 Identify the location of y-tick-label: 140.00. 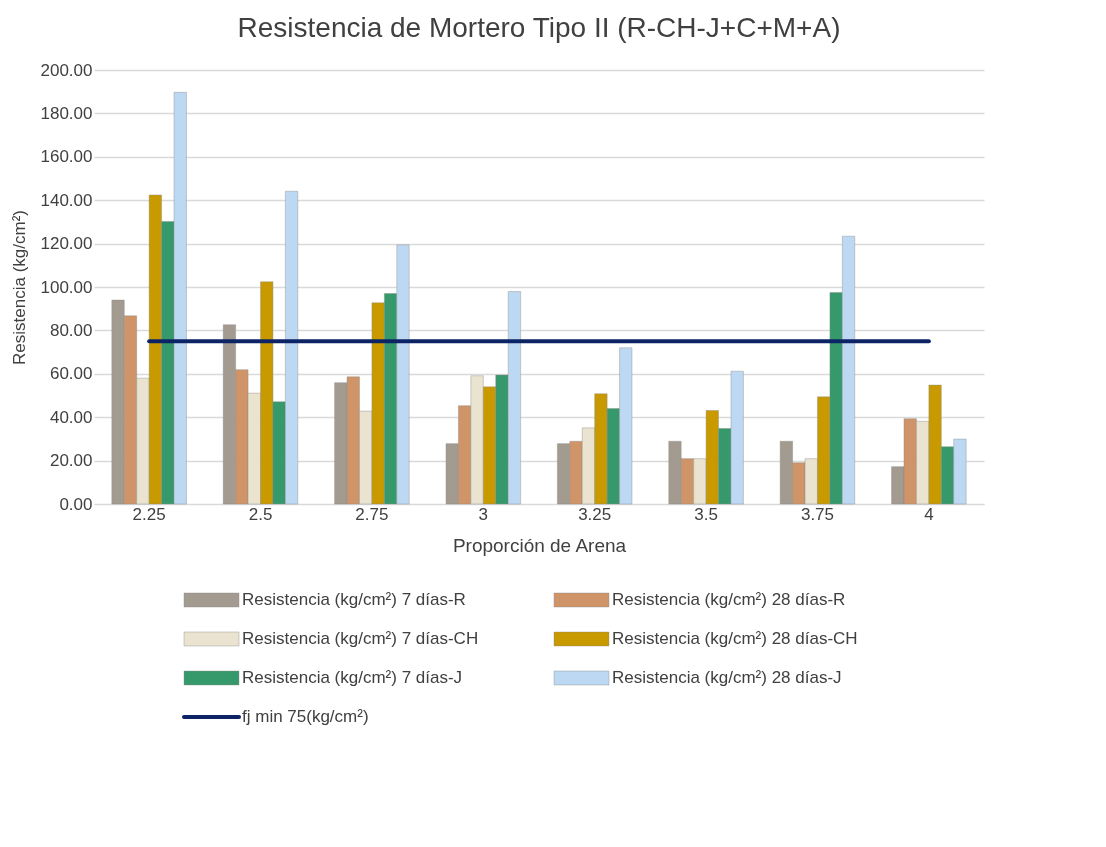
(66, 200).